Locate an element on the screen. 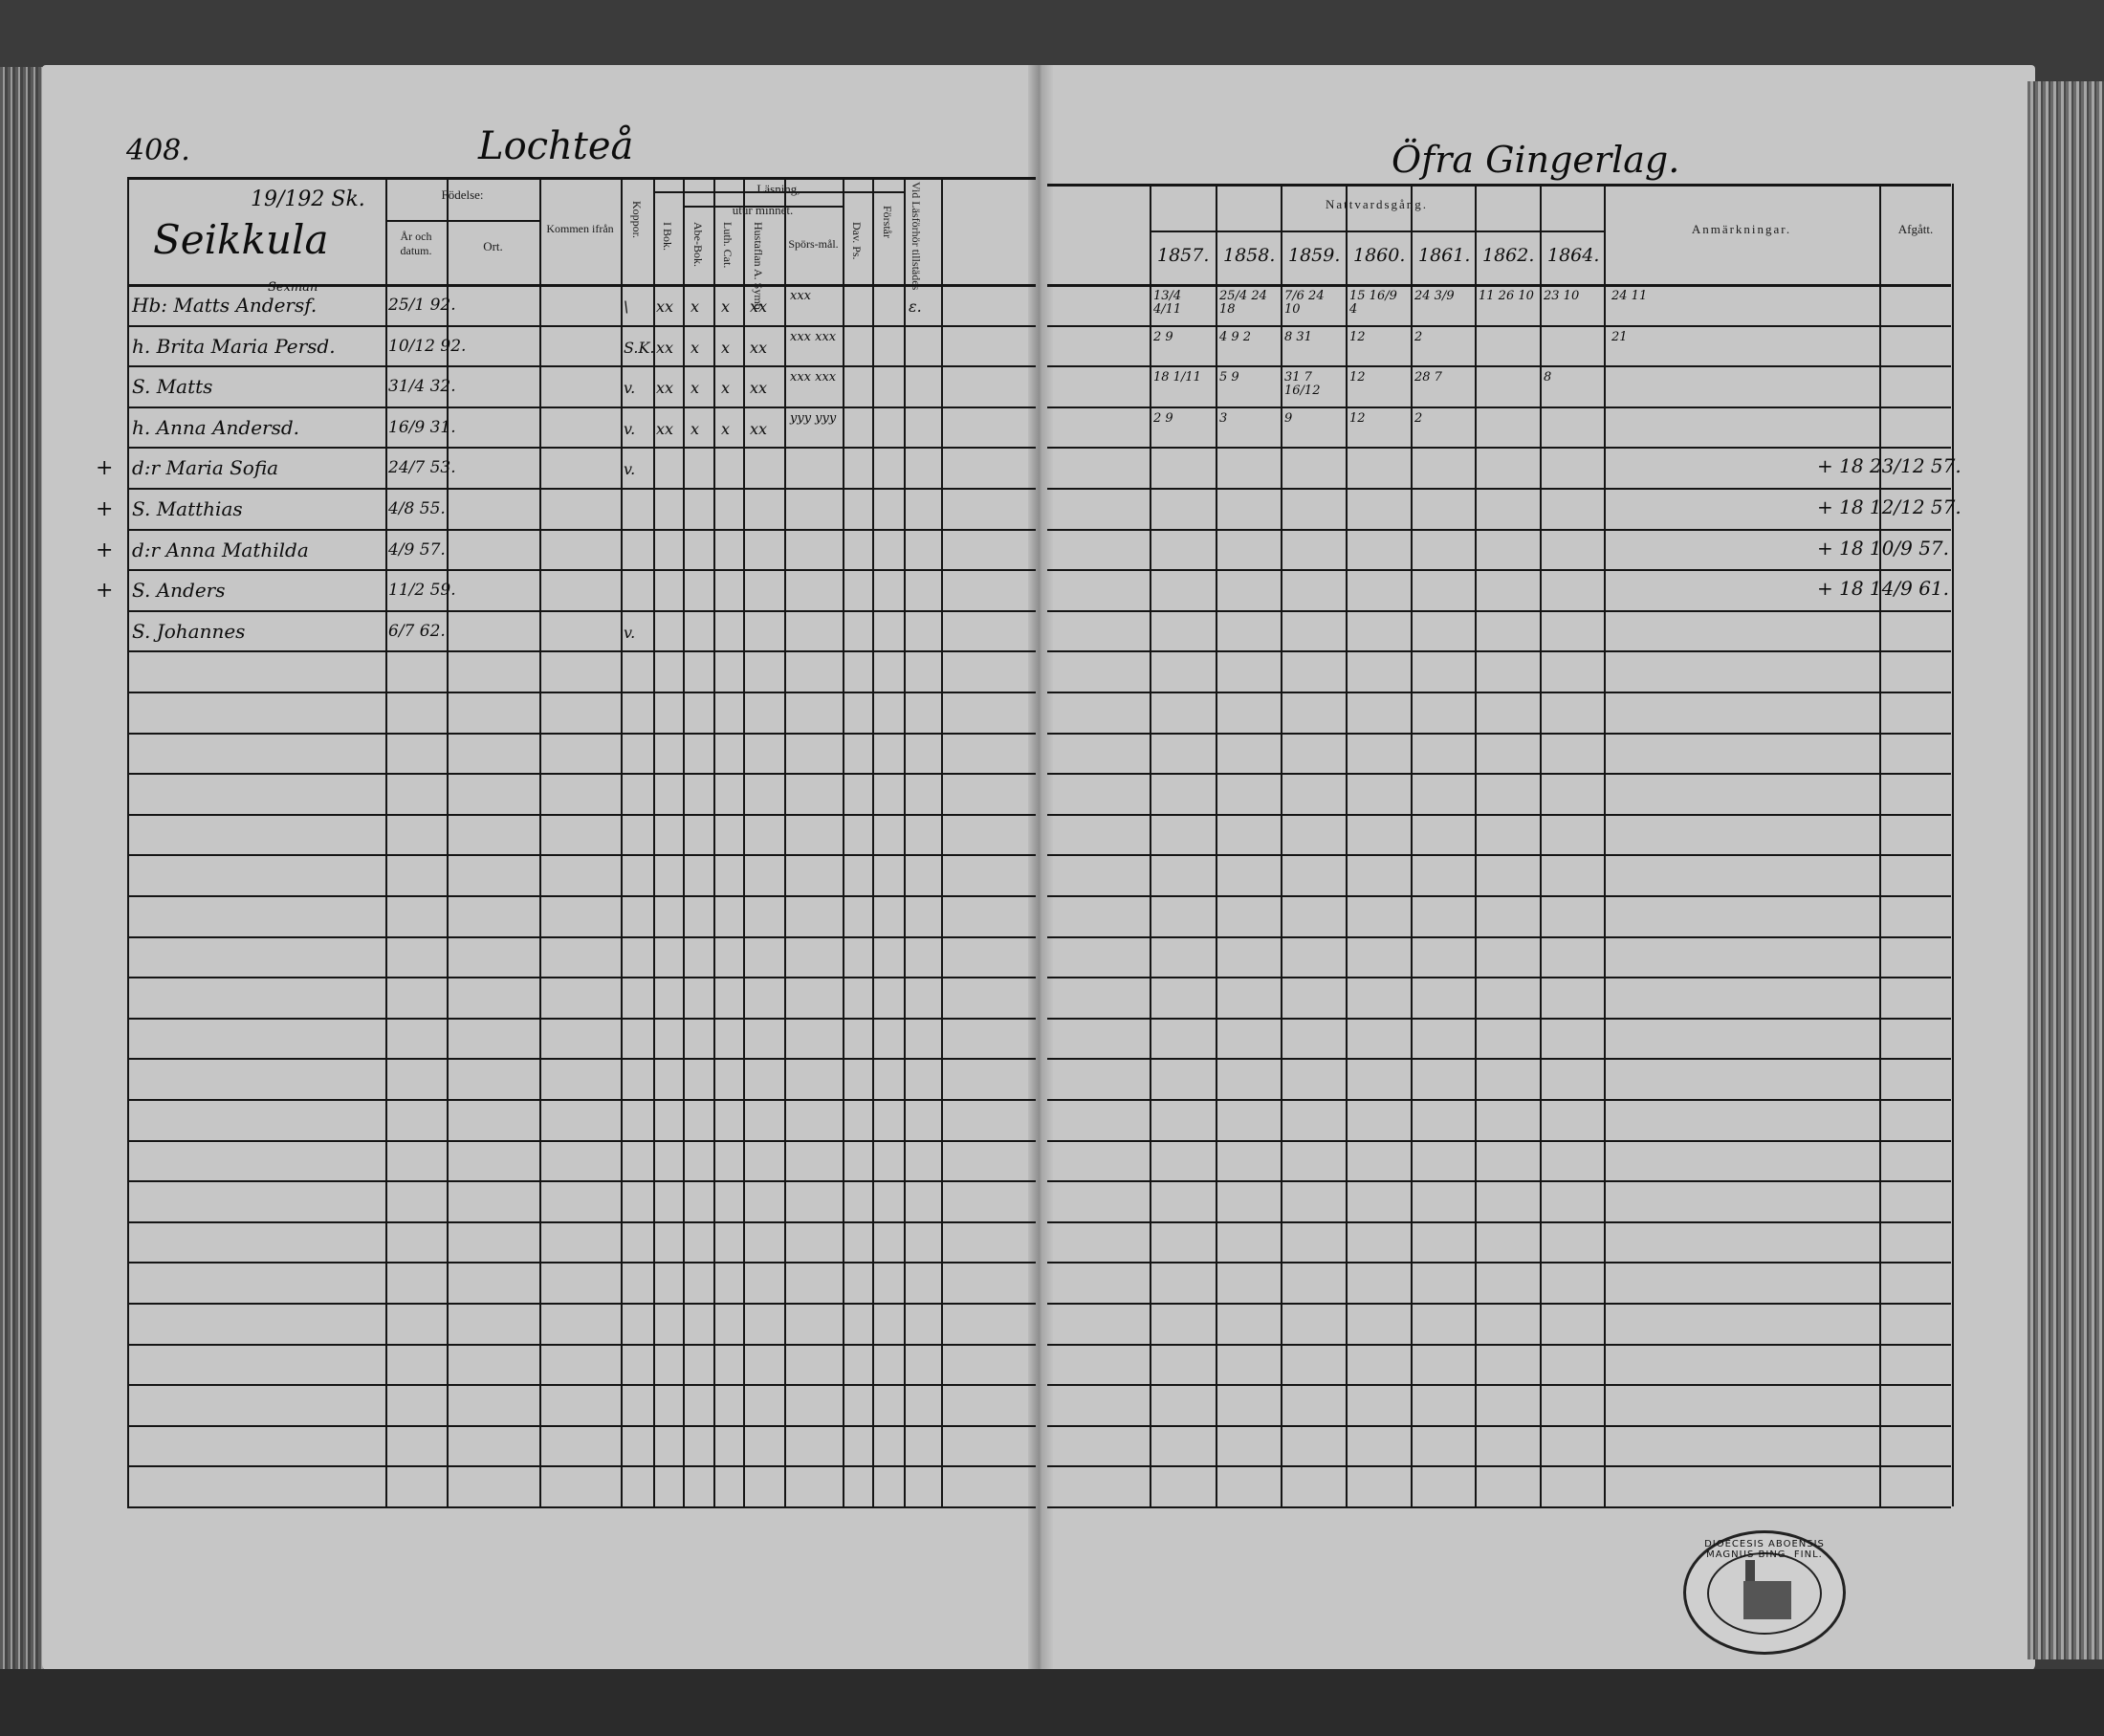 The width and height of the screenshot is (2104, 1736). year-header: 1857. is located at coordinates (1183, 255).